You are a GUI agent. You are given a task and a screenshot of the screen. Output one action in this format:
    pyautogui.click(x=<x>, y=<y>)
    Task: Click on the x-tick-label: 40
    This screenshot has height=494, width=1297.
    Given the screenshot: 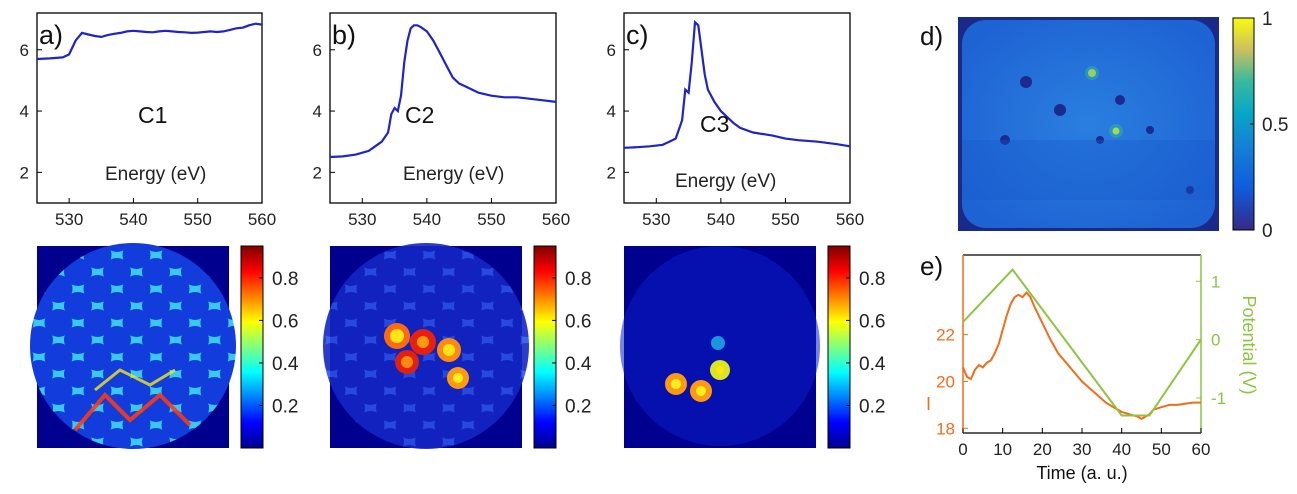 What is the action you would take?
    pyautogui.click(x=1121, y=449)
    